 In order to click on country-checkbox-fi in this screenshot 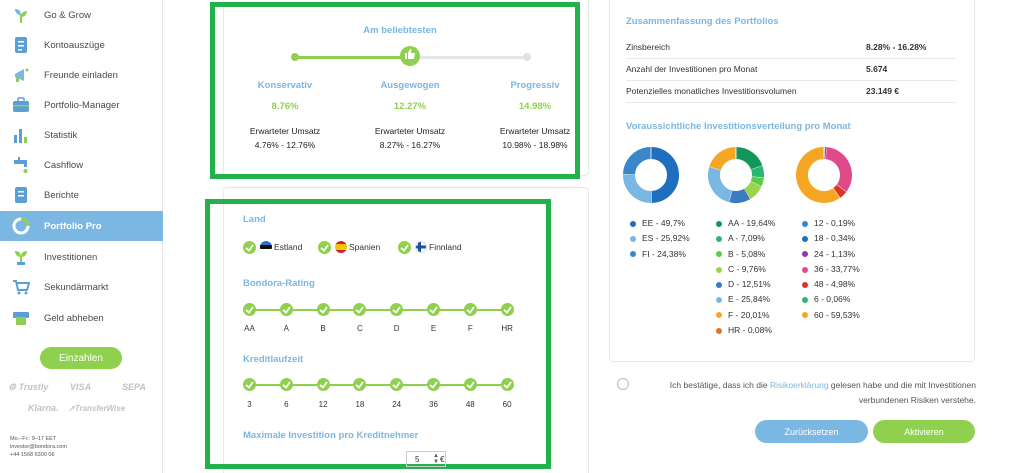, I will do `click(404, 247)`.